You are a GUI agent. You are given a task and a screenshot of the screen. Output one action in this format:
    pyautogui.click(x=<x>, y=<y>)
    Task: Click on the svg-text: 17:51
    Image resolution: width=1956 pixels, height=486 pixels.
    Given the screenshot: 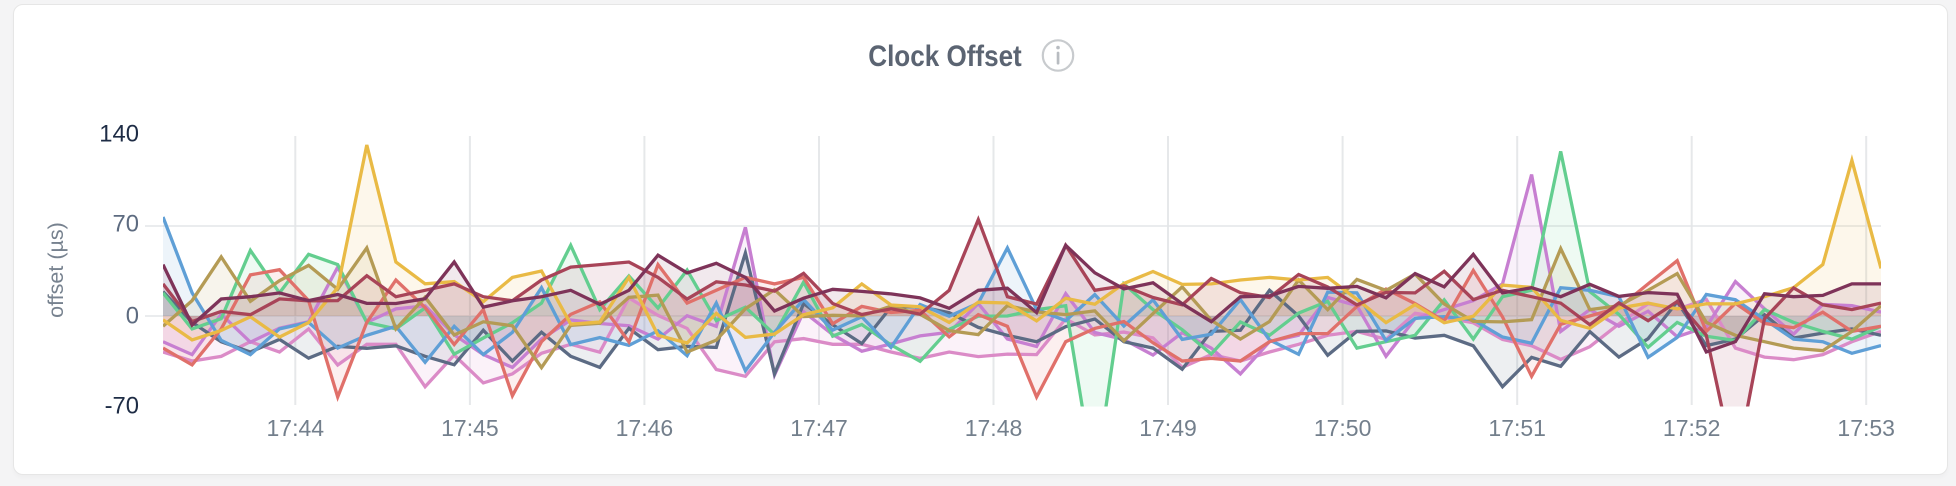 What is the action you would take?
    pyautogui.click(x=1517, y=428)
    